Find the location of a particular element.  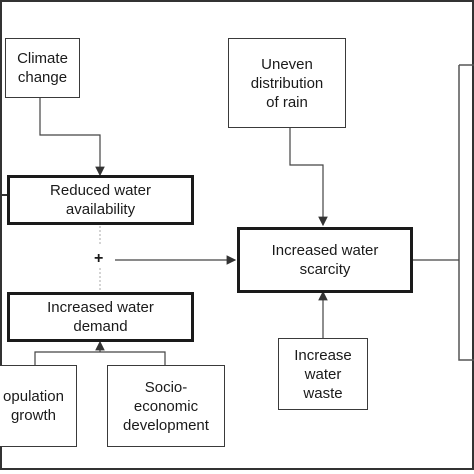

node-reduced-water: Reduced water availability is located at coordinates (100, 200).